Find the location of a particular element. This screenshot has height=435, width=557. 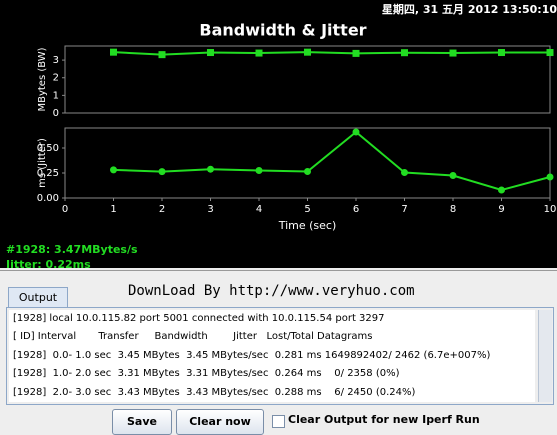

x-tick-label: 6 is located at coordinates (356, 209).